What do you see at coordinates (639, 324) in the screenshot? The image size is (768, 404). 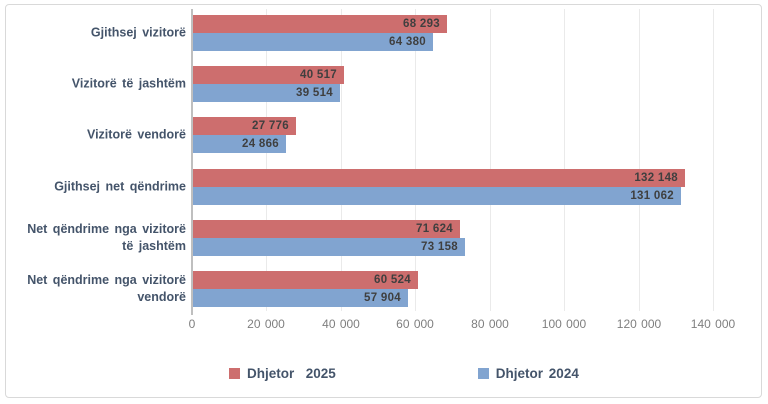 I see `x-tick-label-120000: 120 000` at bounding box center [639, 324].